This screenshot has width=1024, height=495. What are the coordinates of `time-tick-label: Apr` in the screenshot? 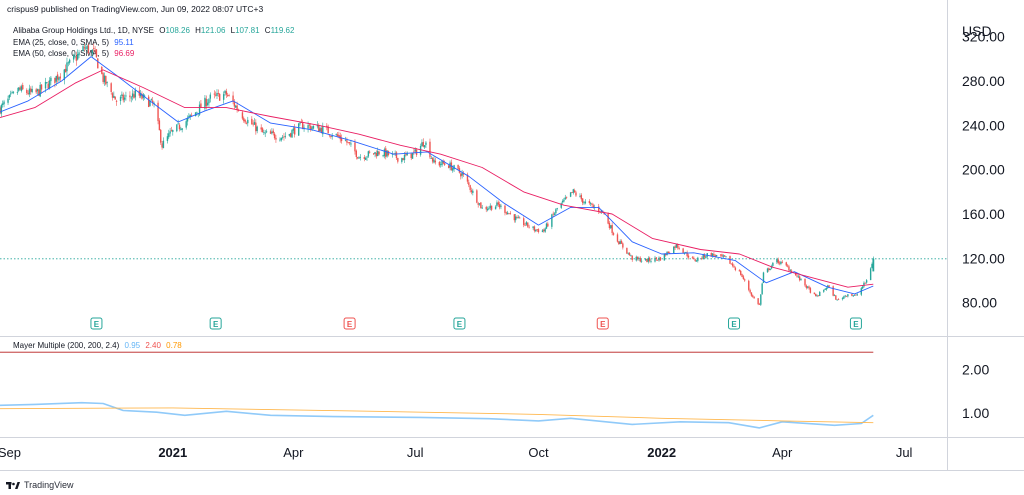 It's located at (293, 452).